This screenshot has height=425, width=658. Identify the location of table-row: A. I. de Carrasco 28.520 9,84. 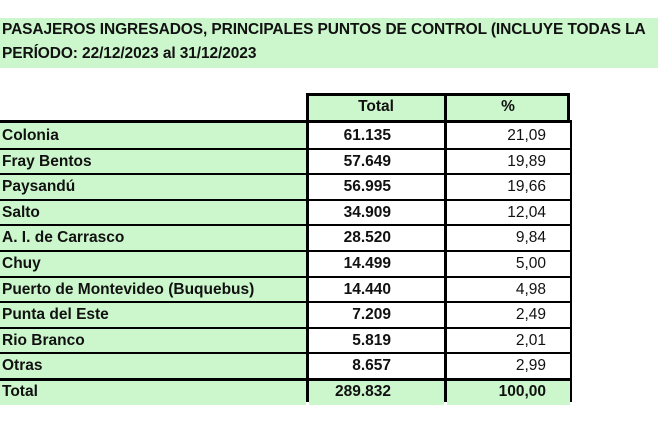
(285, 238).